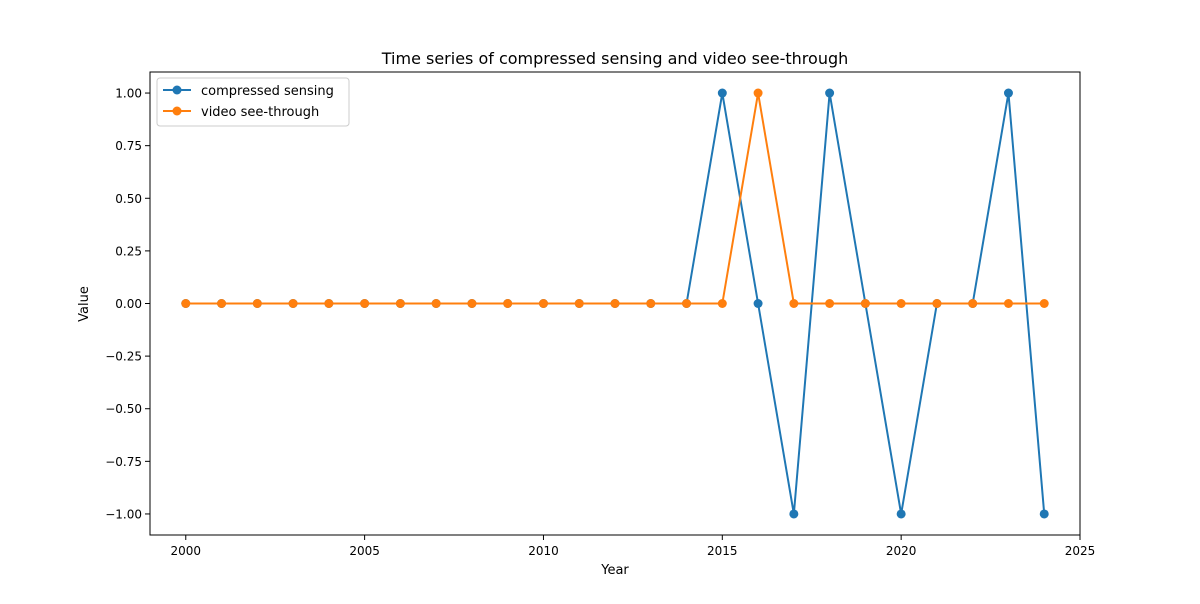 The image size is (1200, 604). I want to click on legend-marker-compressed-sensing, so click(177, 90).